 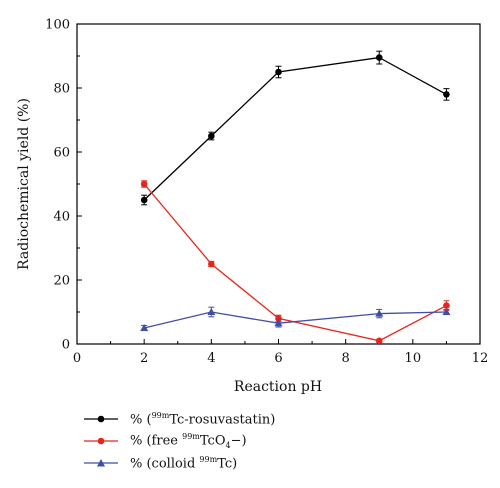 I want to click on x-tick-label: 12, so click(x=480, y=358).